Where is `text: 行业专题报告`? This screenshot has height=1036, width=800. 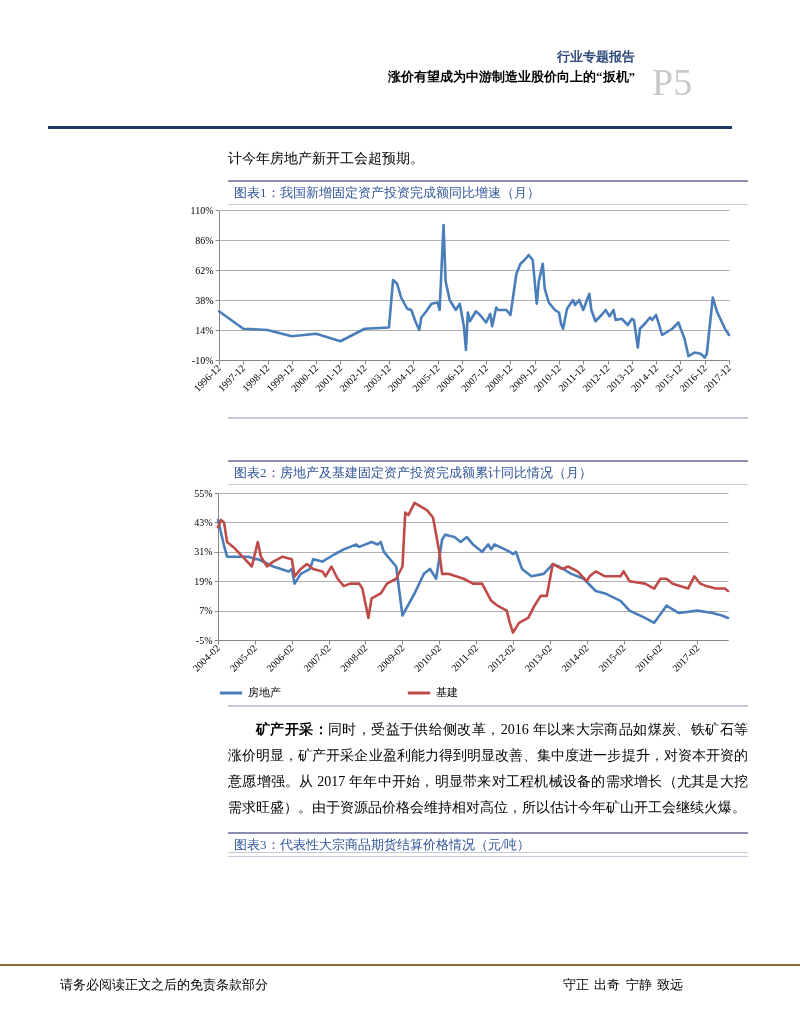
text: 行业专题报告 is located at coordinates (595, 57).